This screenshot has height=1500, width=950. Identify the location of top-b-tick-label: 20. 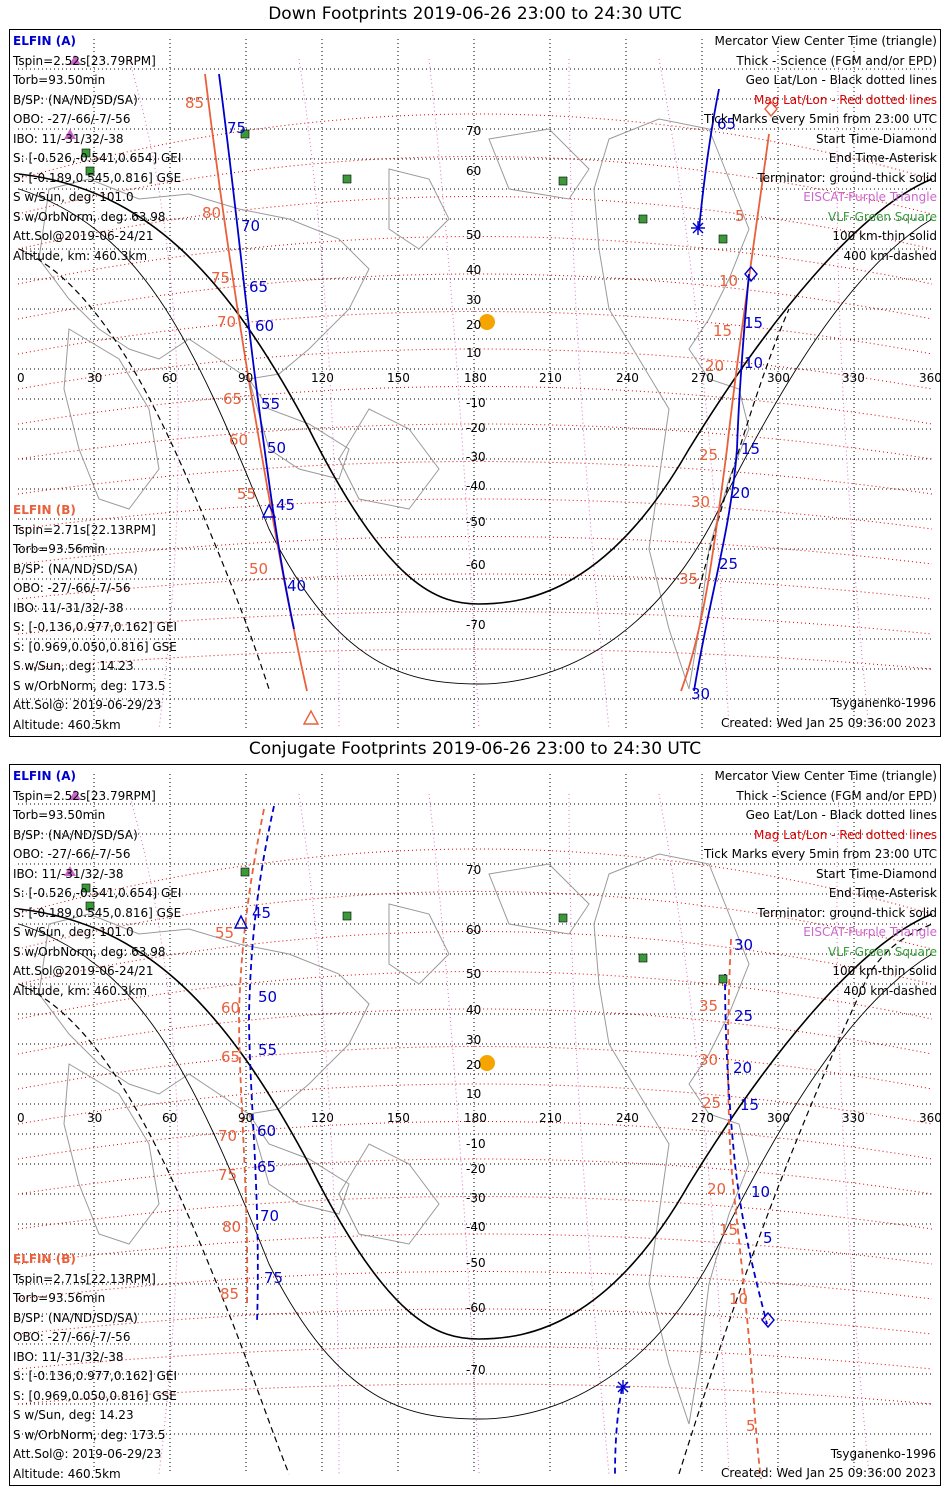
(714, 366).